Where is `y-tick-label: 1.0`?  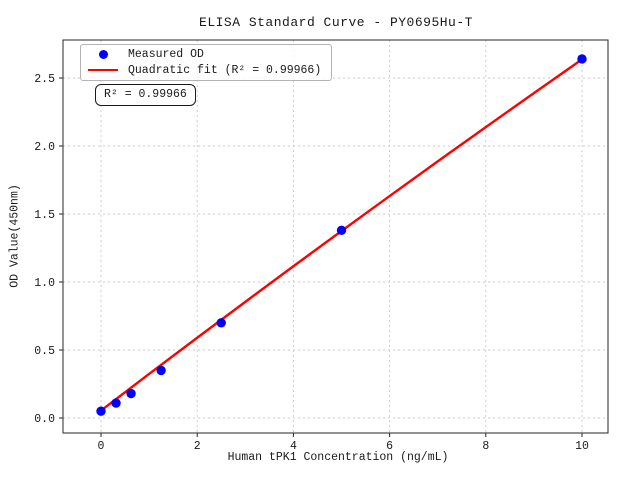 y-tick-label: 1.0 is located at coordinates (44, 283).